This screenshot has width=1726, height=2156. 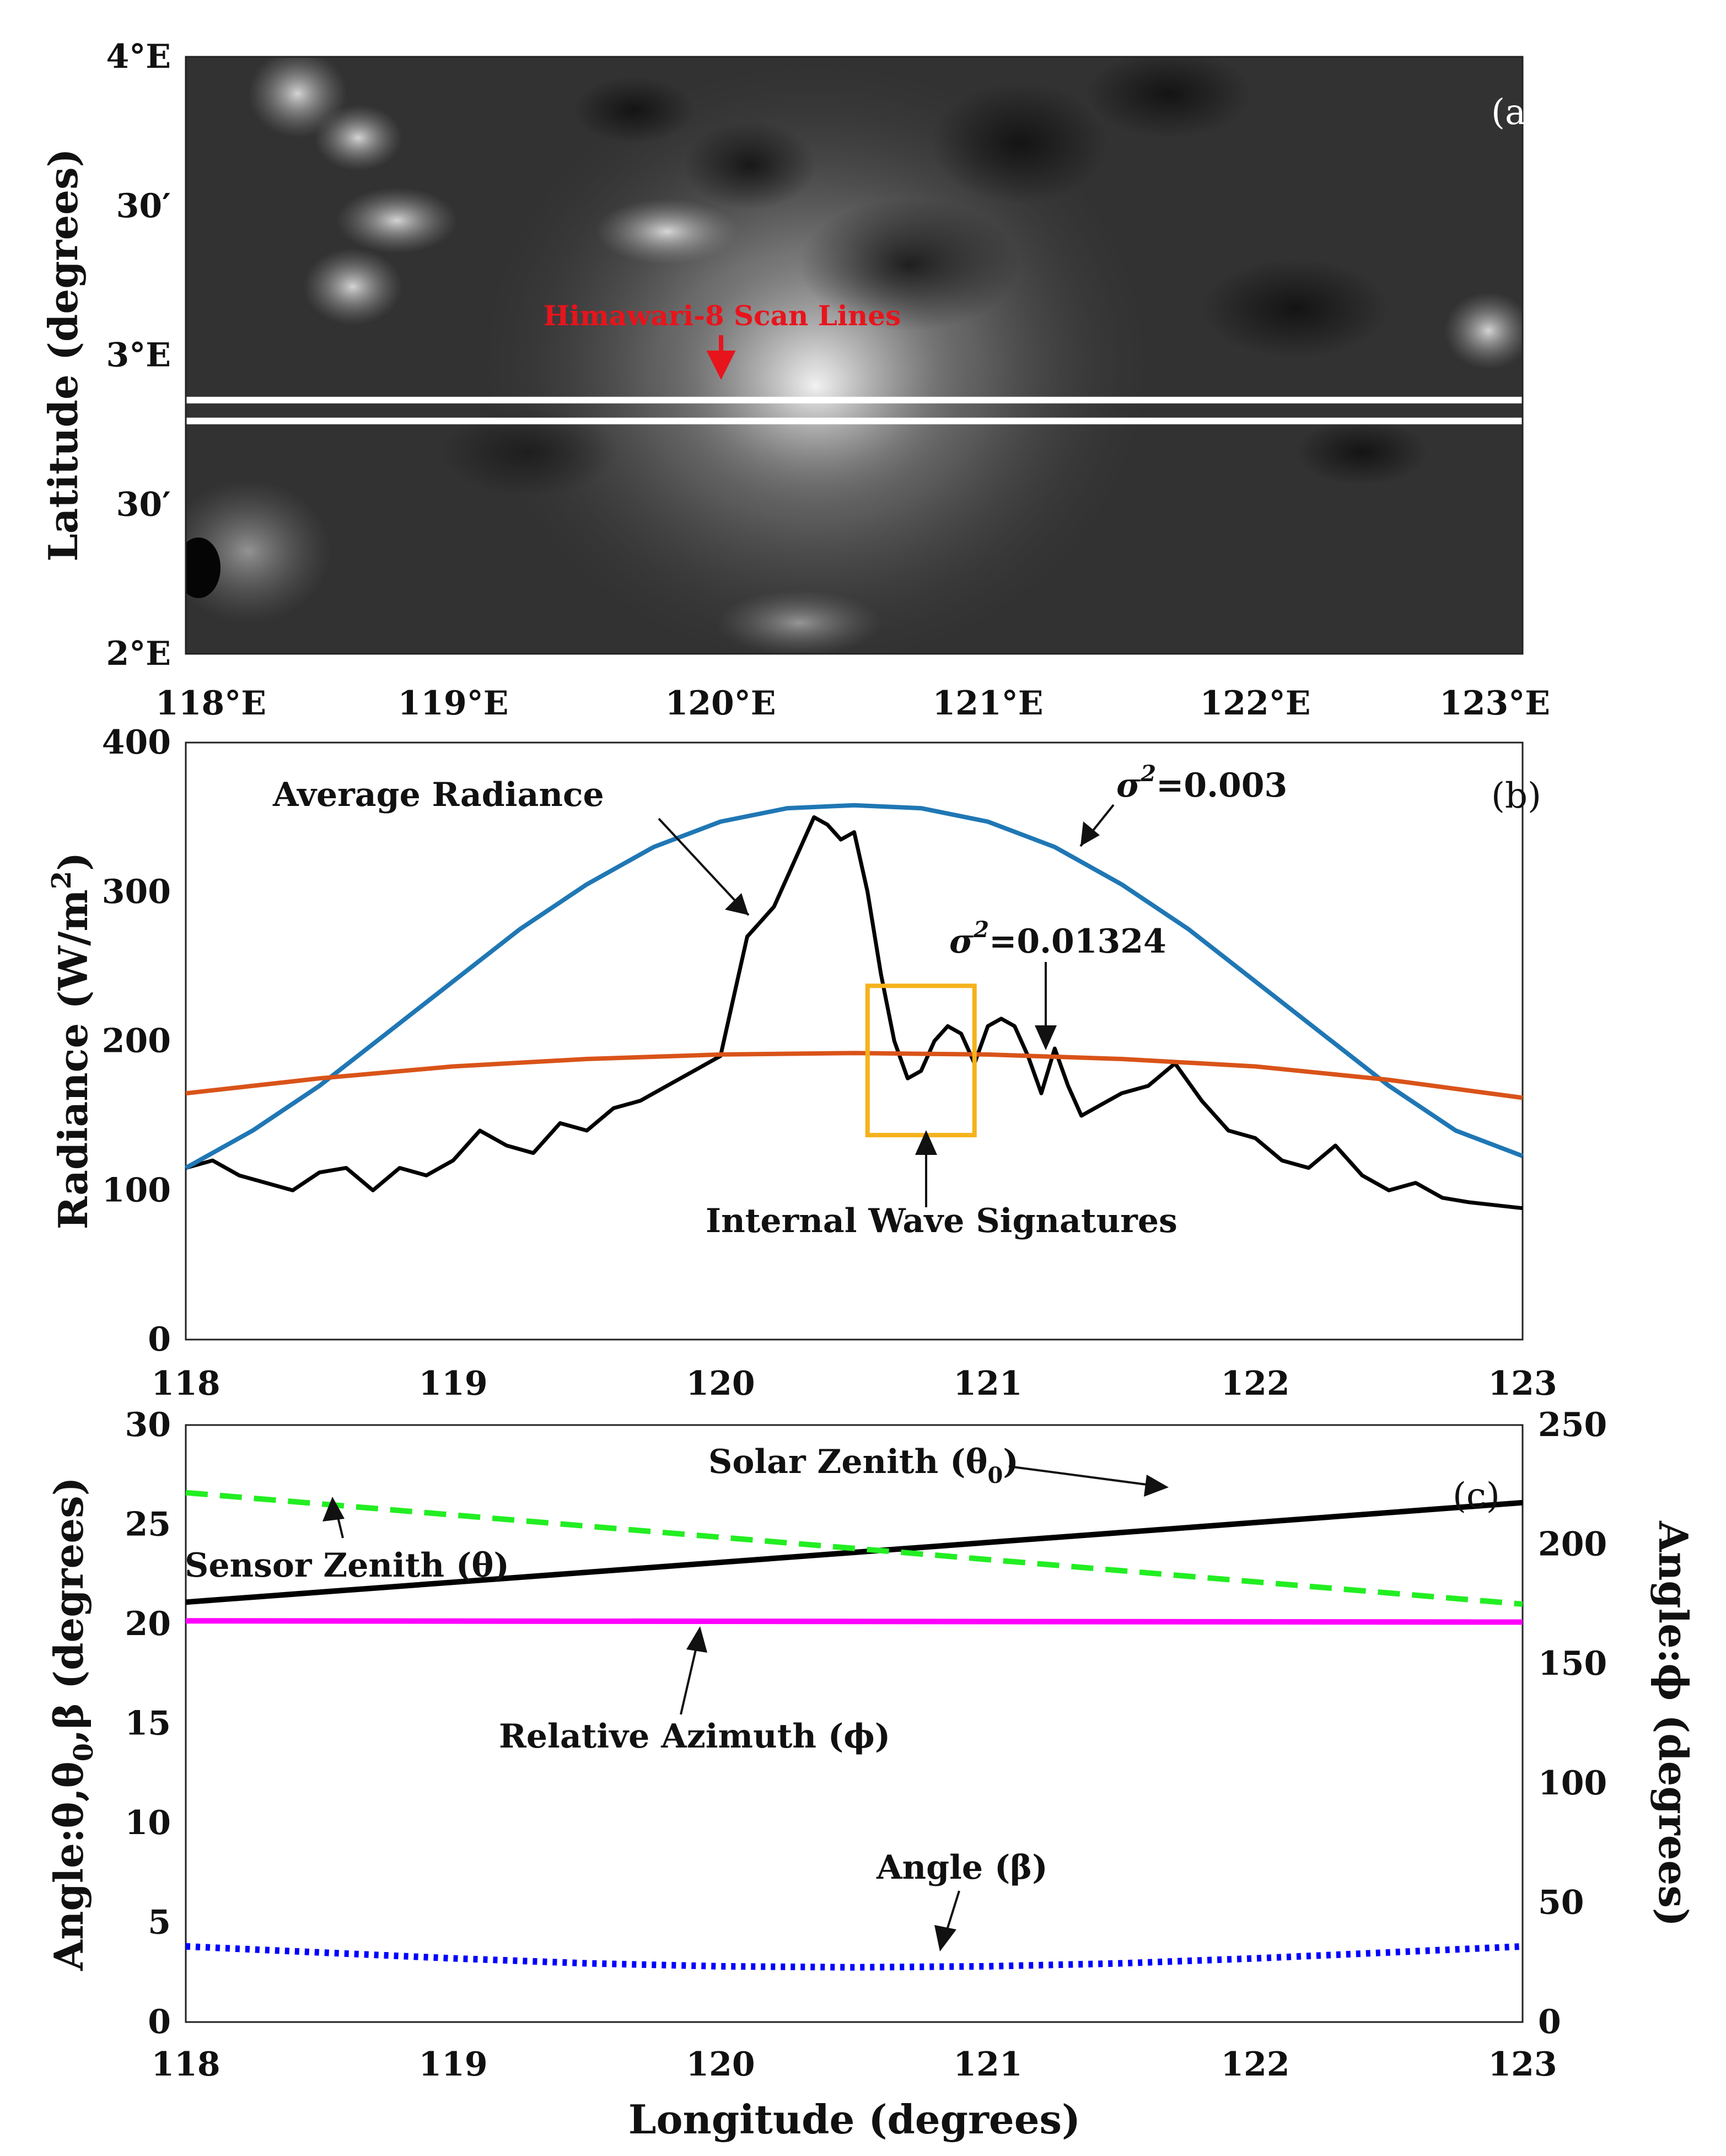 What do you see at coordinates (720, 1384) in the screenshot?
I see `x-tick-label: 120` at bounding box center [720, 1384].